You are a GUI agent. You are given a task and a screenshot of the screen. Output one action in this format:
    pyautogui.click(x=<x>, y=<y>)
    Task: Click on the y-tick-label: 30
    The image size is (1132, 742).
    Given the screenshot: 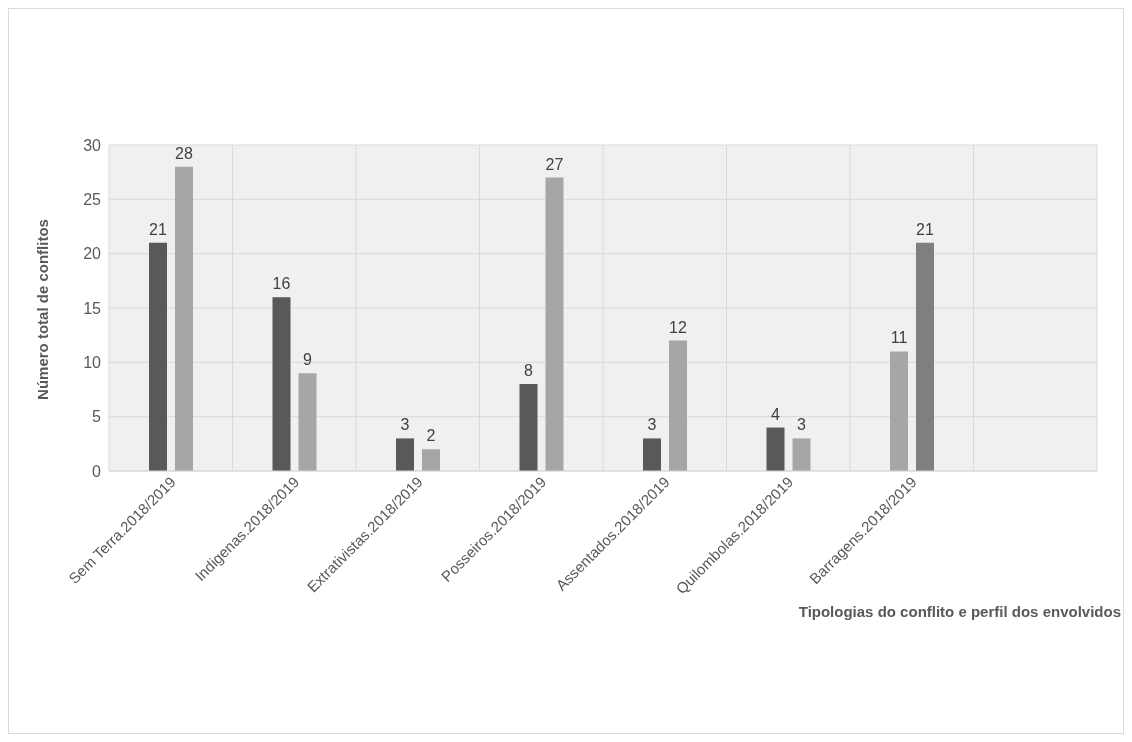 What is the action you would take?
    pyautogui.click(x=92, y=145)
    